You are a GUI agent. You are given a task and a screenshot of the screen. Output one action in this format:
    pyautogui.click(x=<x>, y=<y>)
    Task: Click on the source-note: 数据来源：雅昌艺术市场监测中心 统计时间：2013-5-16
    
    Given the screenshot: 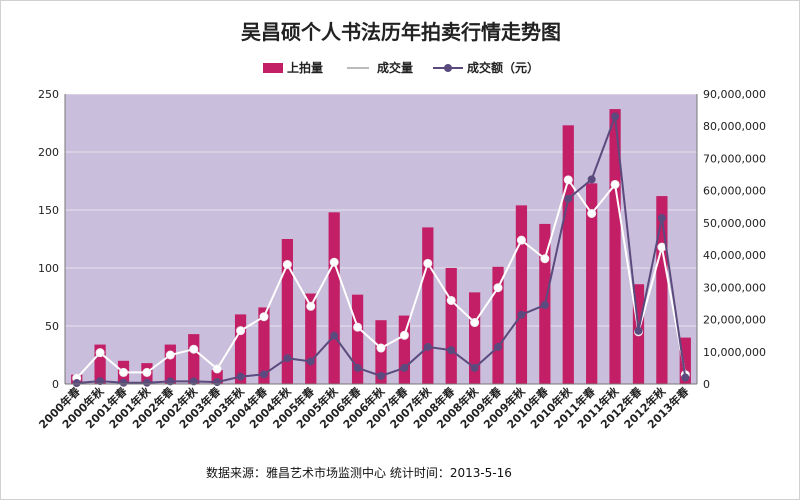 What is the action you would take?
    pyautogui.click(x=359, y=472)
    